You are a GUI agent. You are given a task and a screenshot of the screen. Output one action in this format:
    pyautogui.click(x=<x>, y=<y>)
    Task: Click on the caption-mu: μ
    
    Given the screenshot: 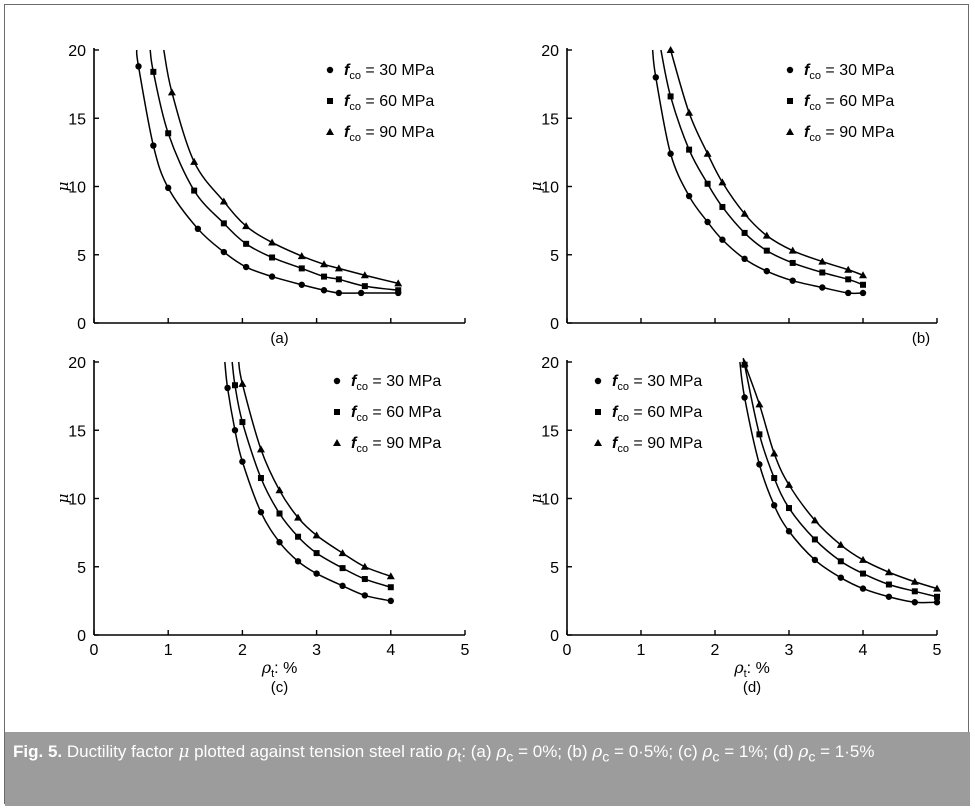 What is the action you would take?
    pyautogui.click(x=184, y=752)
    